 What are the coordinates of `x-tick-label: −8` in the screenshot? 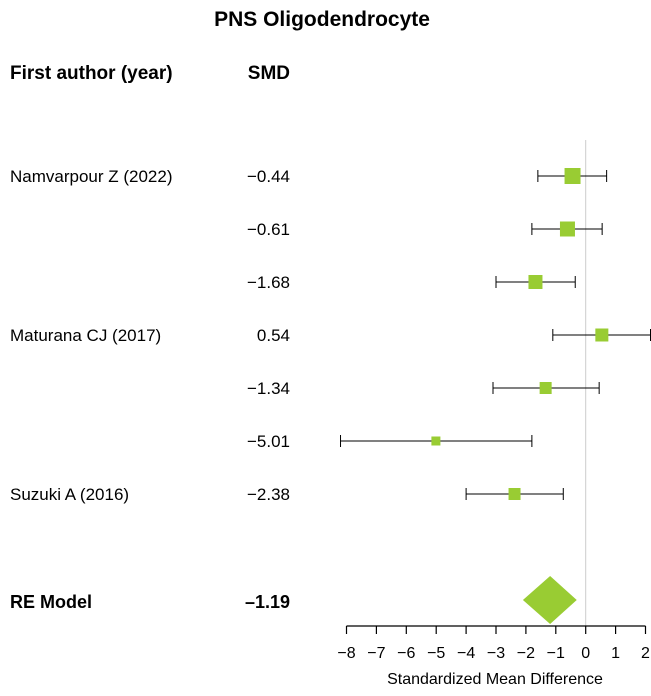 It's located at (346, 653).